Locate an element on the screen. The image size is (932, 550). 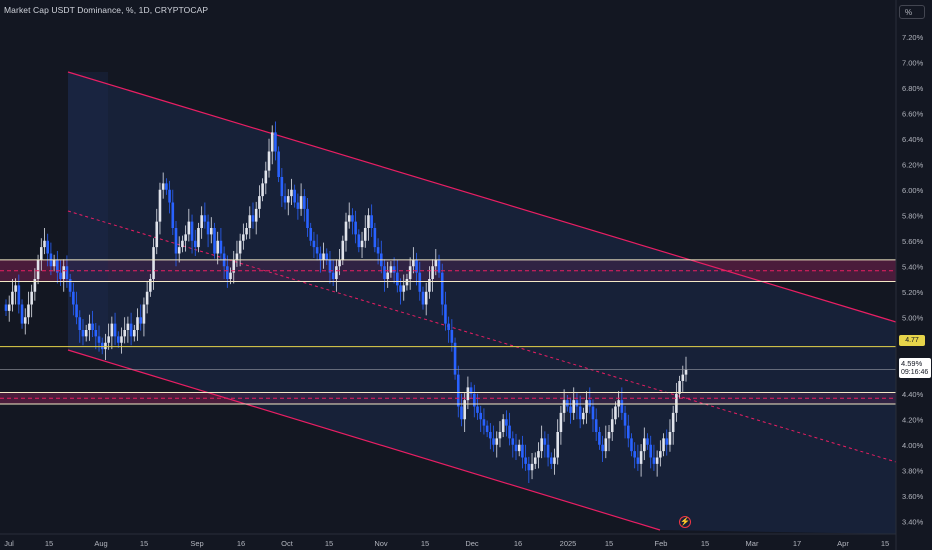
y-tick-label: 6.20% is located at coordinates (913, 164).